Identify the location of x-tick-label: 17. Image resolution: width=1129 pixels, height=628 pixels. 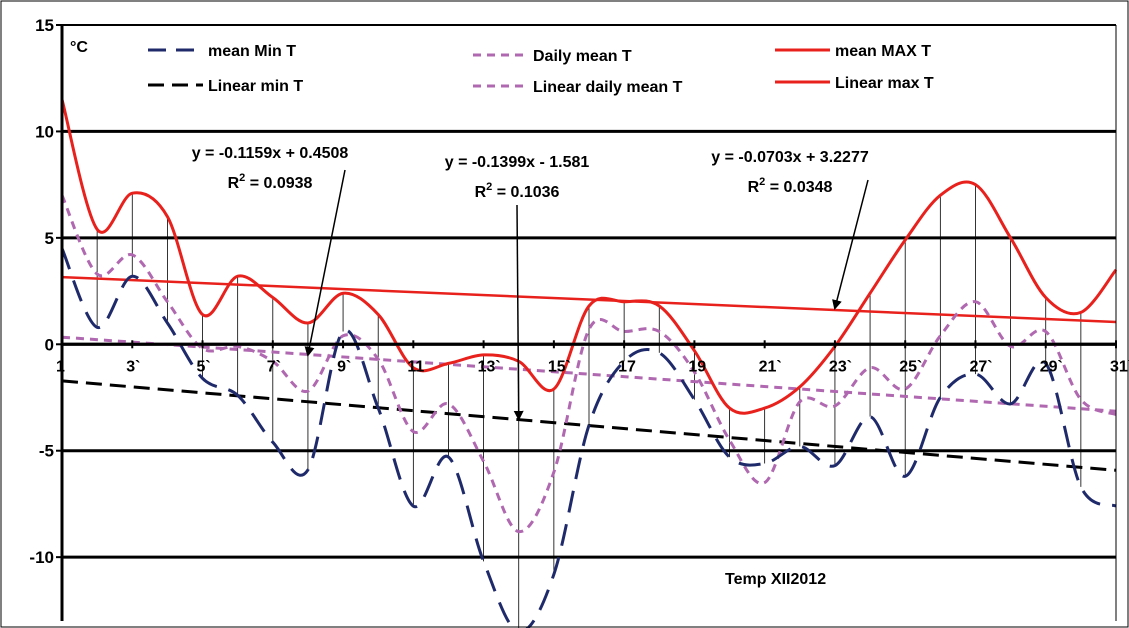
(627, 366).